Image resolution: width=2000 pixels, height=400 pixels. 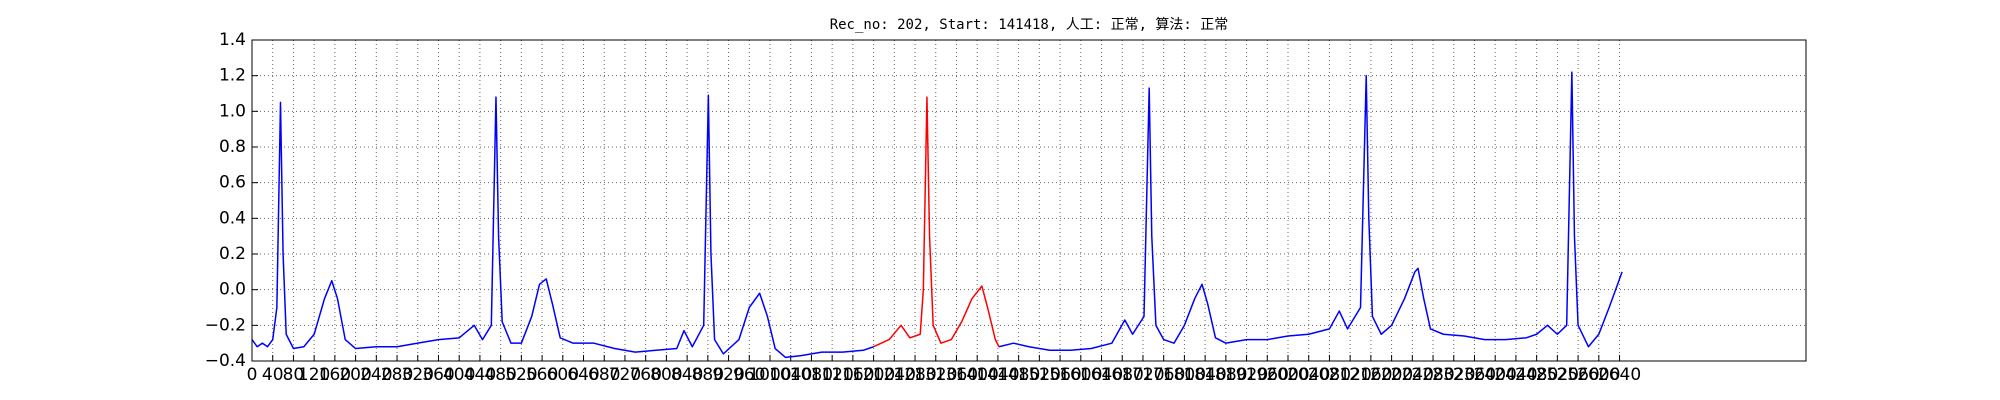 I want to click on x-tick-label: 1040, so click(x=790, y=375).